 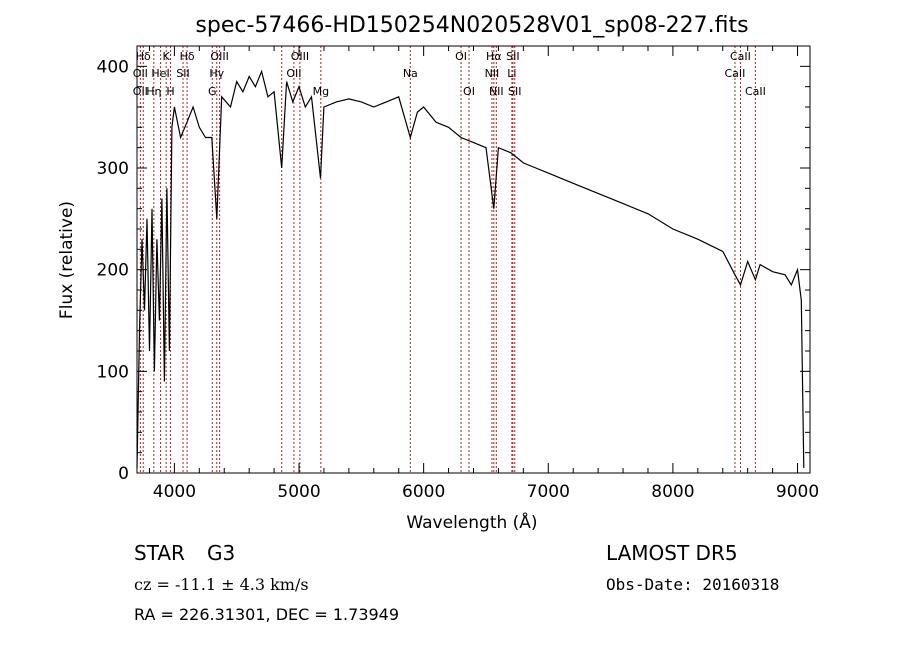 What do you see at coordinates (212, 91) in the screenshot?
I see `spectral-line-label: G` at bounding box center [212, 91].